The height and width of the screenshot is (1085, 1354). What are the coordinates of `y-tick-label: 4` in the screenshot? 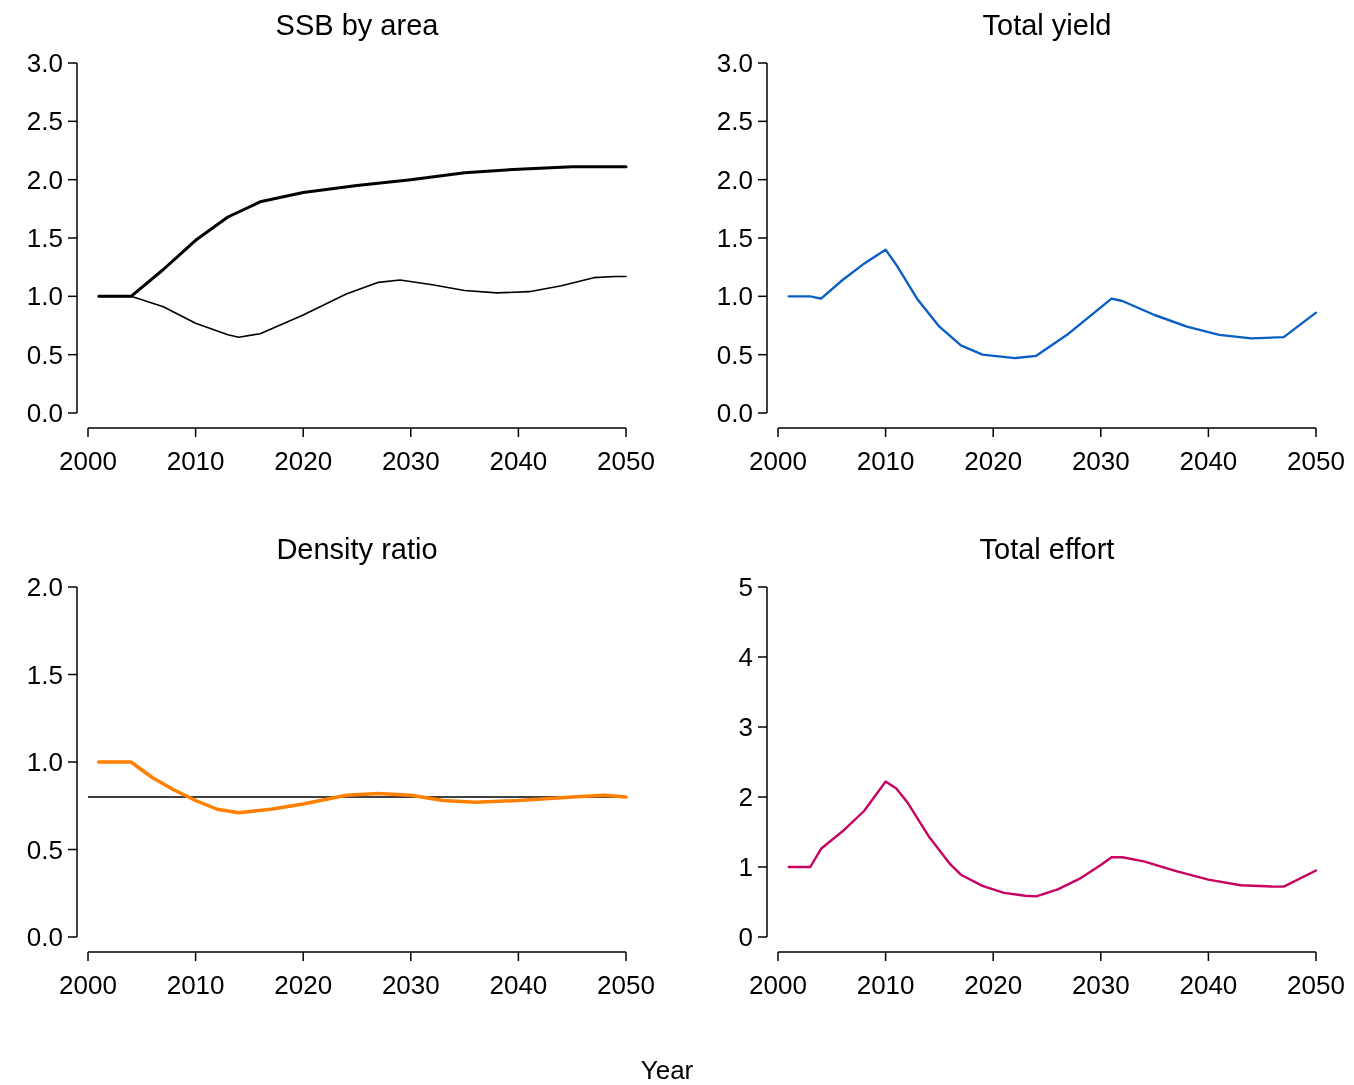 It's located at (745, 657).